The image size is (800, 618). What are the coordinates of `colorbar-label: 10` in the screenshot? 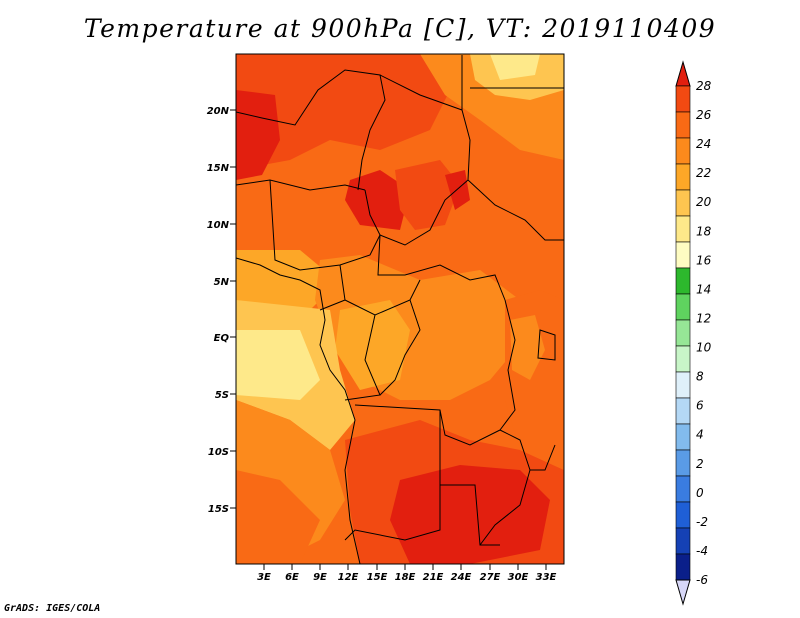 It's located at (704, 348).